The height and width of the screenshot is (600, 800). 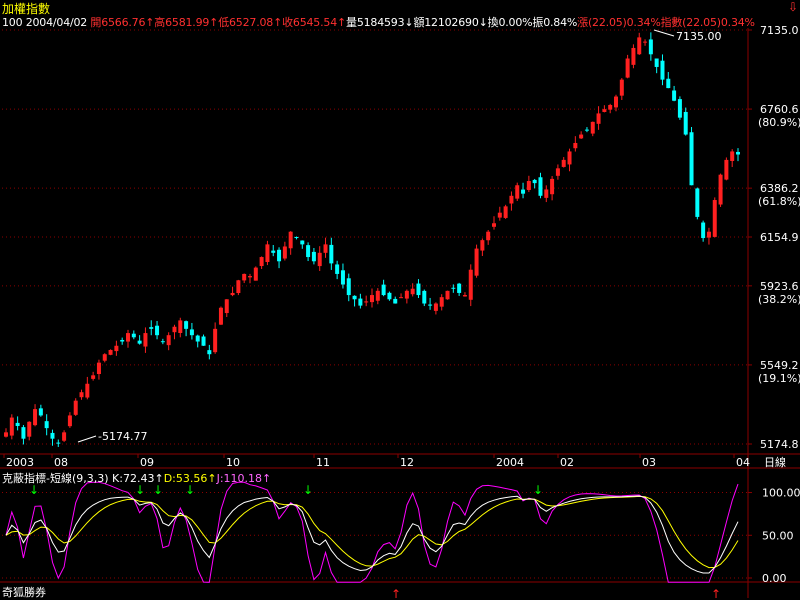 What do you see at coordinates (122, 22) in the screenshot?
I see `quote-field: 開6566.76↑` at bounding box center [122, 22].